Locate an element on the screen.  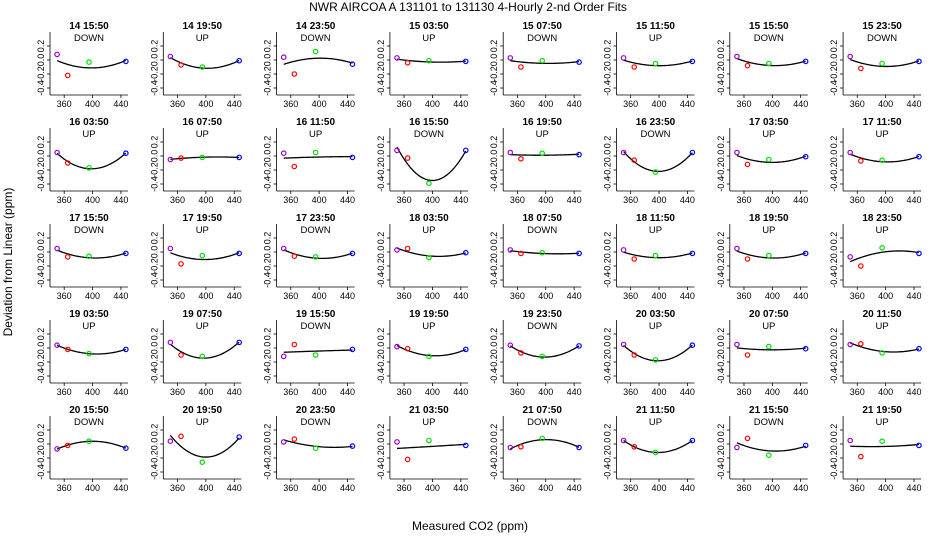
panel-title: 16 23:50 is located at coordinates (656, 122).